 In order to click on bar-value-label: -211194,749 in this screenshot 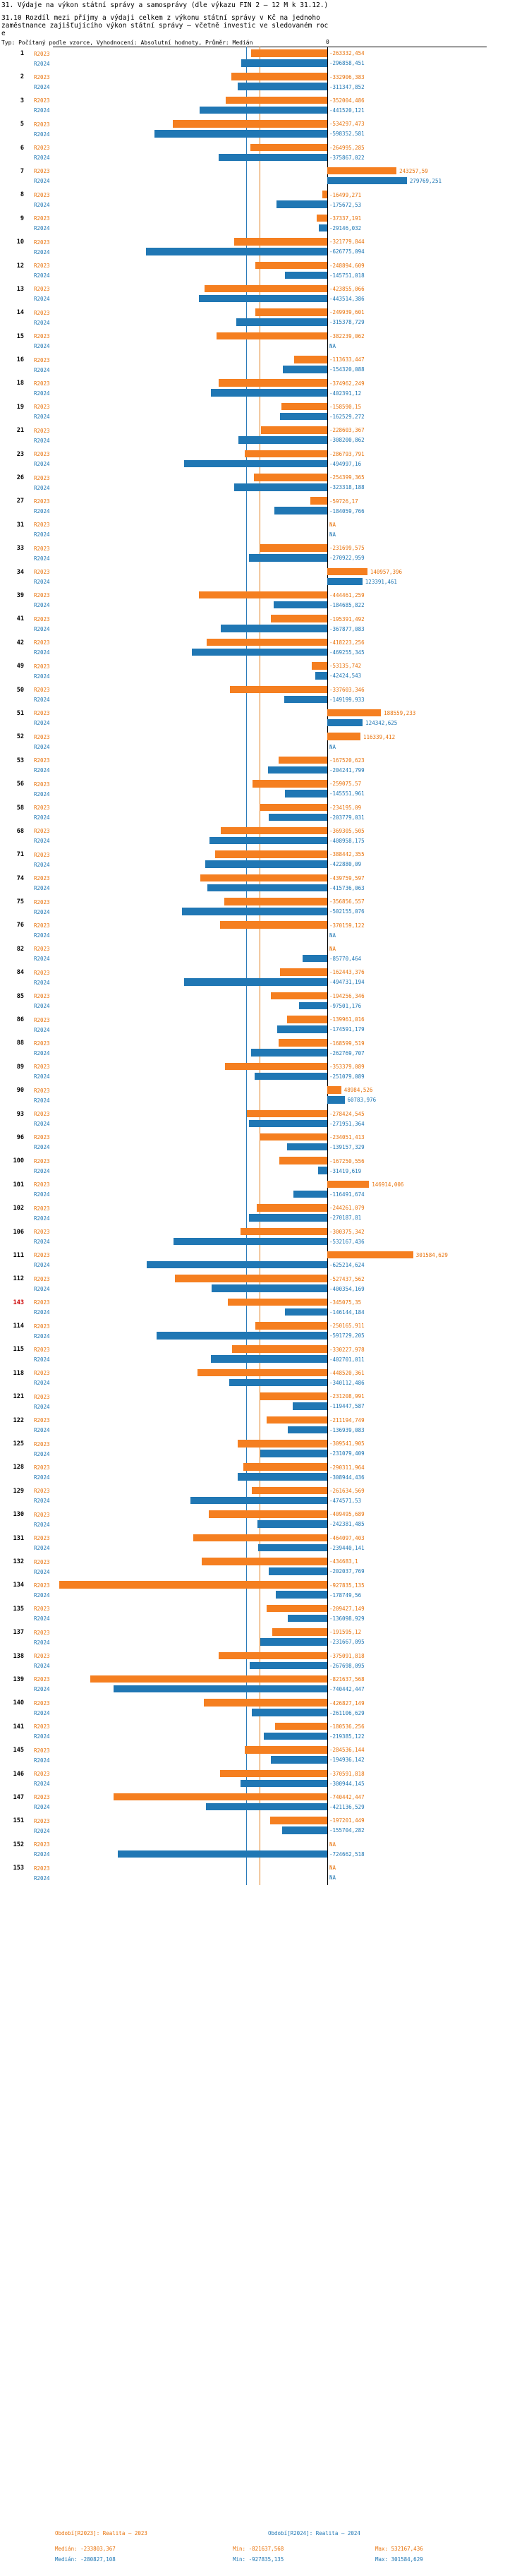, I will do `click(347, 1420)`.